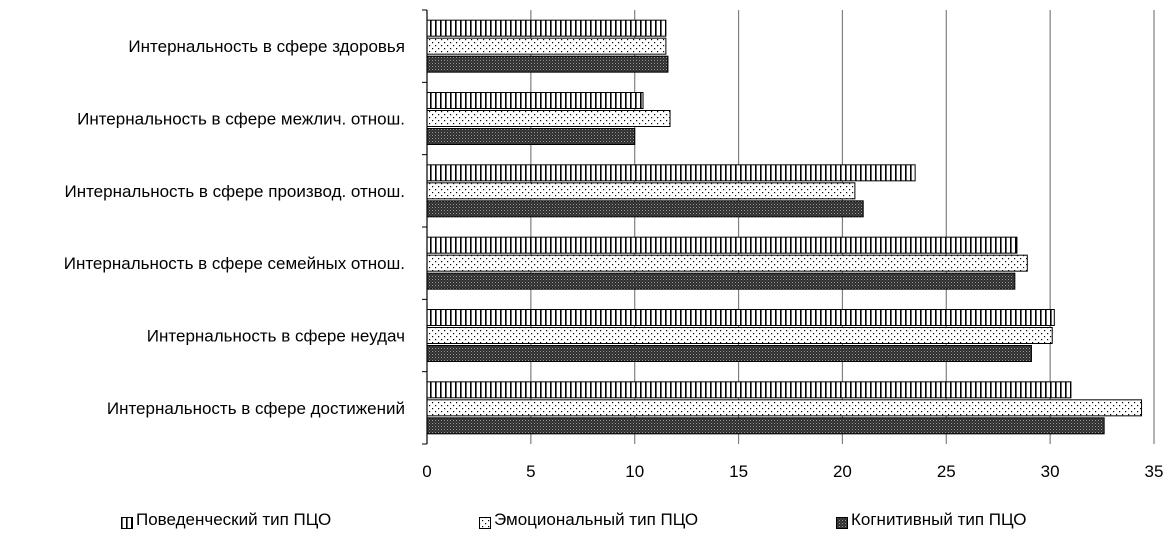 The width and height of the screenshot is (1165, 537). I want to click on legend-item-behavioral: Поведенческий тип ПЦО, so click(226, 520).